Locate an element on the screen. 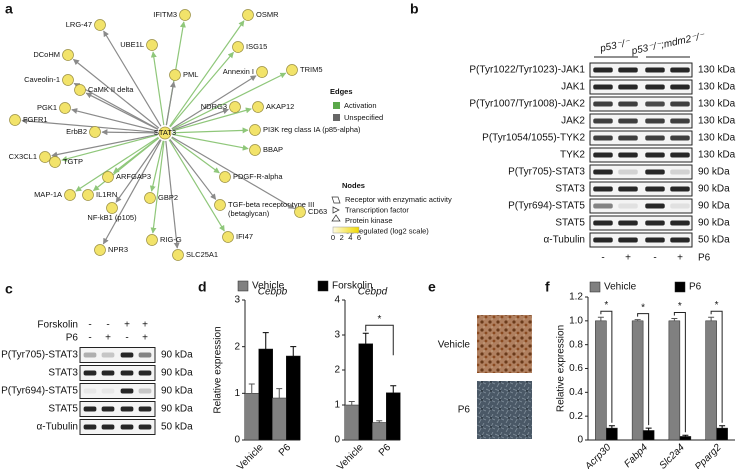  node-label: ErbB2 is located at coordinates (76, 131).